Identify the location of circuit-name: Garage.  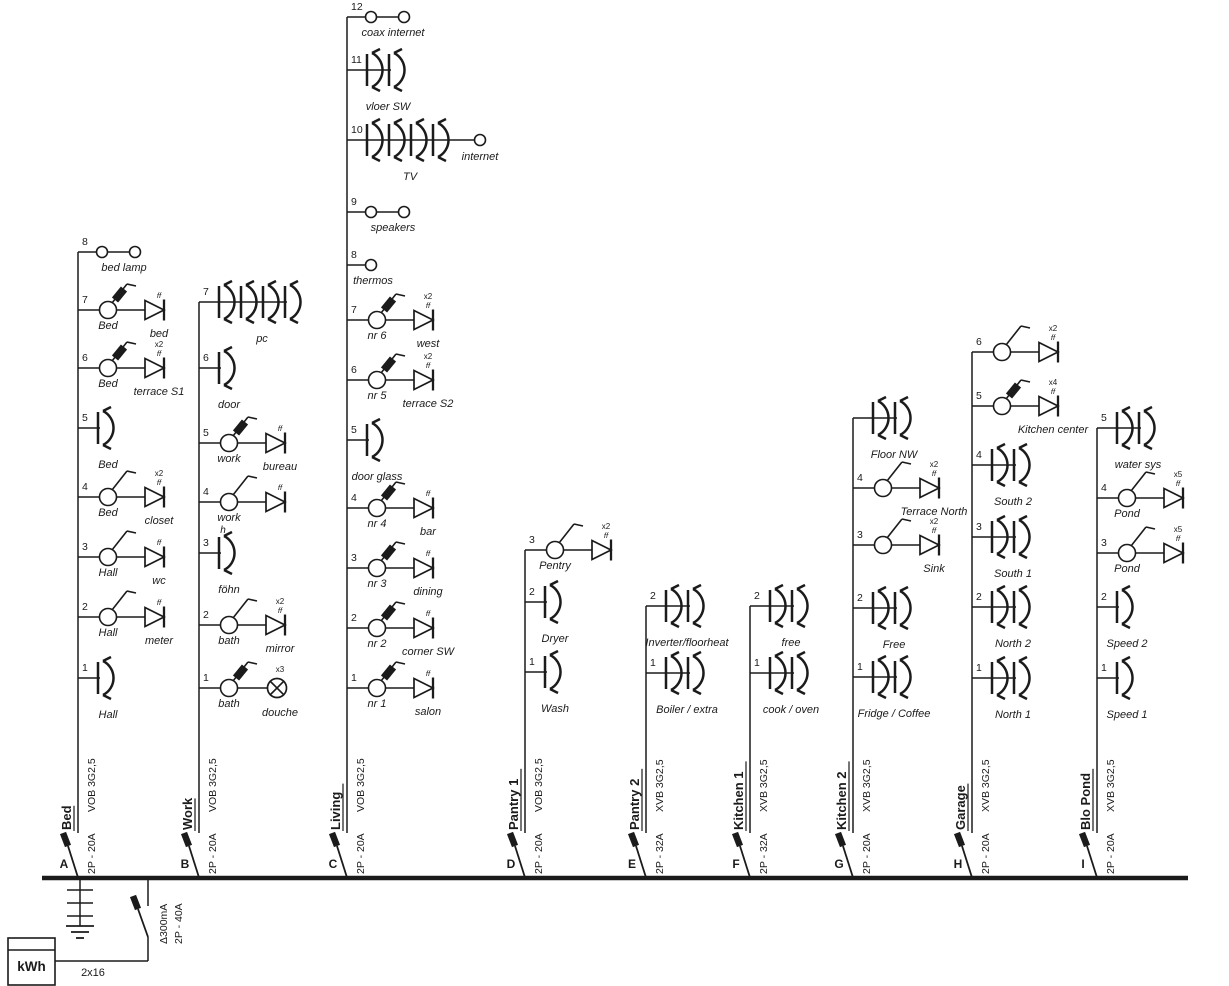
(960, 807).